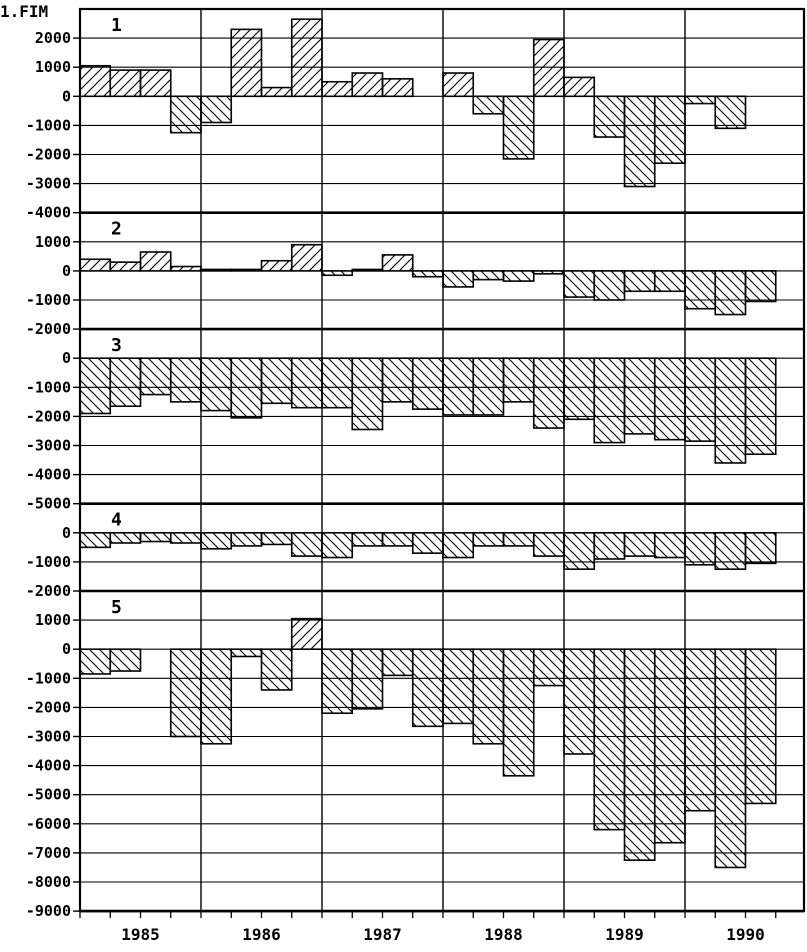  What do you see at coordinates (53, 620) in the screenshot?
I see `y-tick-label: 1000` at bounding box center [53, 620].